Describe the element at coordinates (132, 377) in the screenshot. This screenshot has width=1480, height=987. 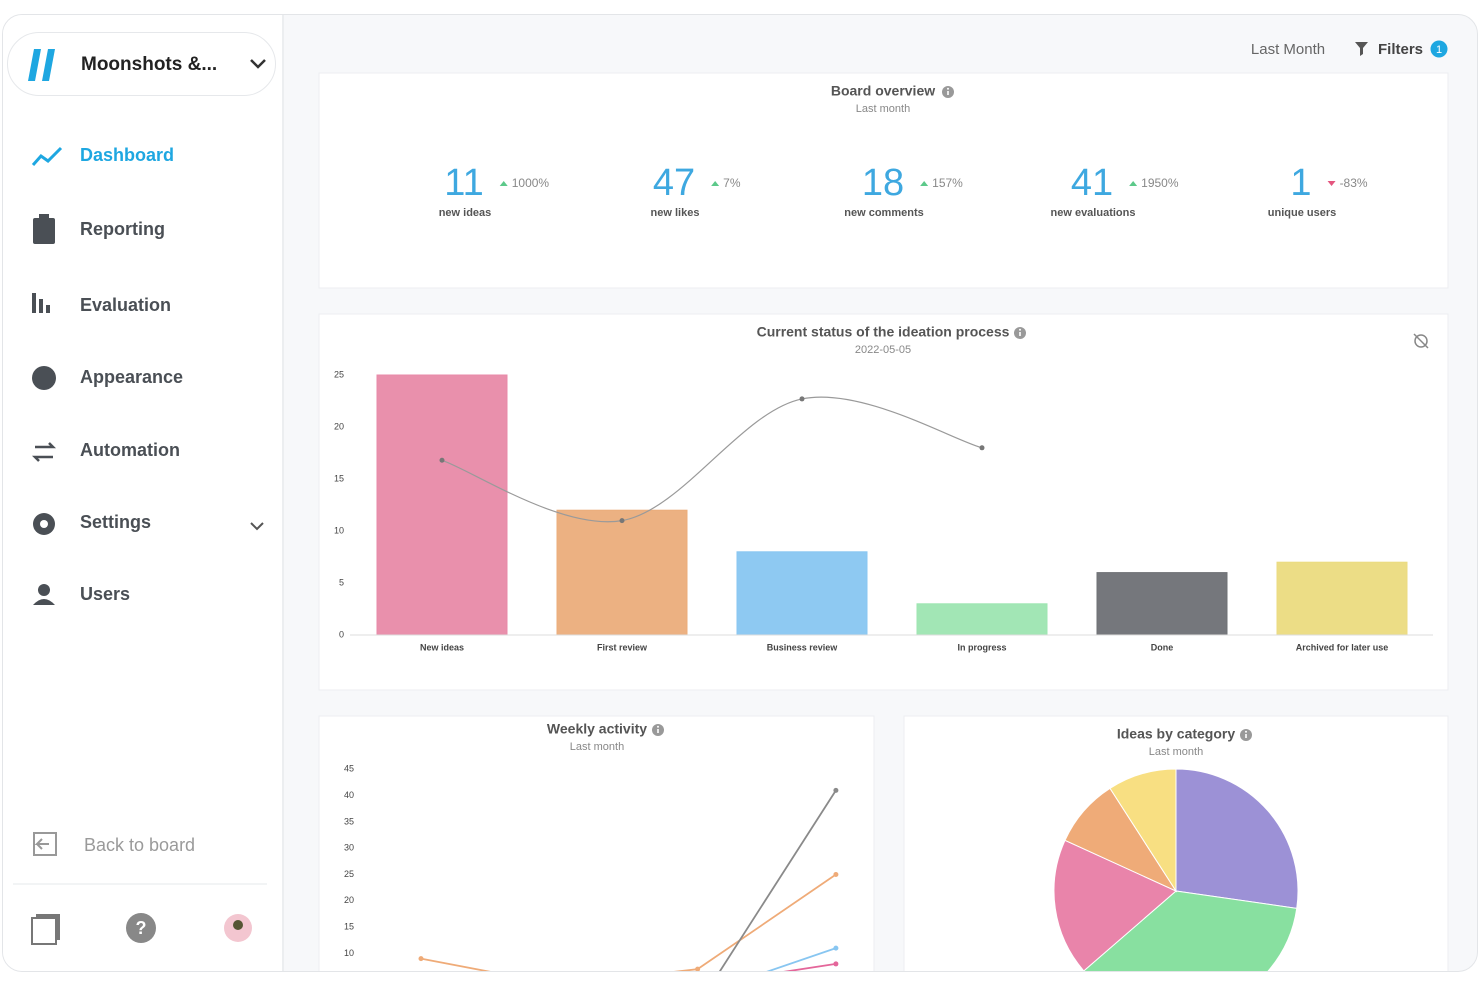
I see `nav-item: Appearance` at that location.